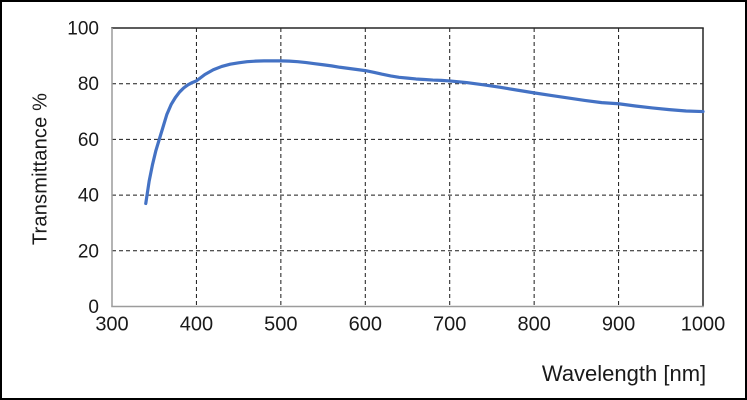  What do you see at coordinates (88, 196) in the screenshot?
I see `y-tick-label: 40` at bounding box center [88, 196].